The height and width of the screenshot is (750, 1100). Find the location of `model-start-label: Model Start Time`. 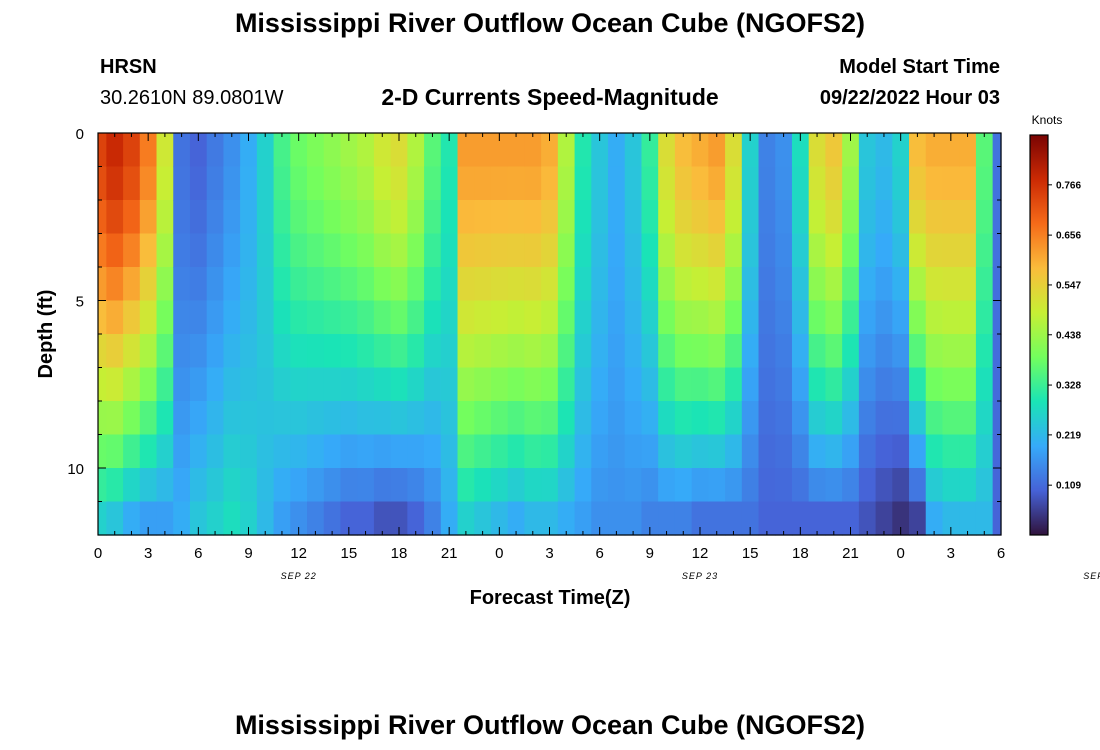

model-start-label: Model Start Time is located at coordinates (919, 67).